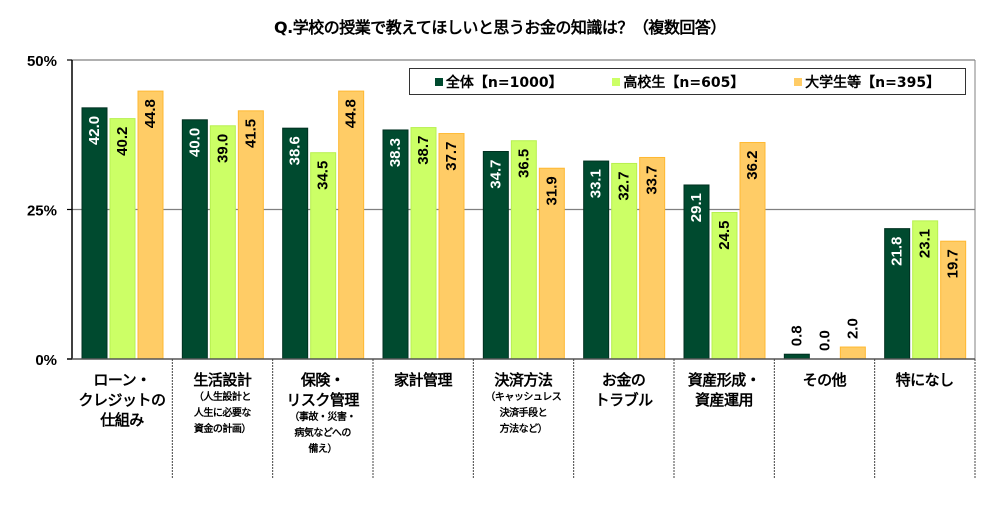  What do you see at coordinates (925, 243) in the screenshot?
I see `value-label: 23.1` at bounding box center [925, 243].